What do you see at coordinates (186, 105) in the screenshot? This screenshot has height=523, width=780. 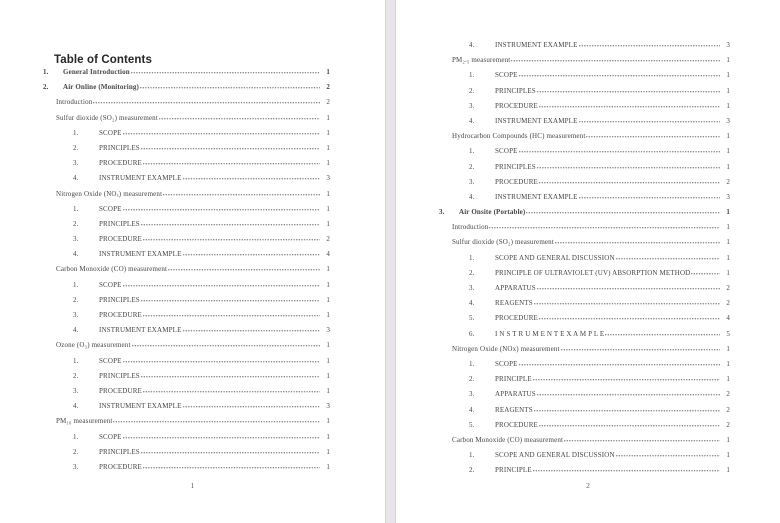 I see `toc-entry: Introduction 2` at bounding box center [186, 105].